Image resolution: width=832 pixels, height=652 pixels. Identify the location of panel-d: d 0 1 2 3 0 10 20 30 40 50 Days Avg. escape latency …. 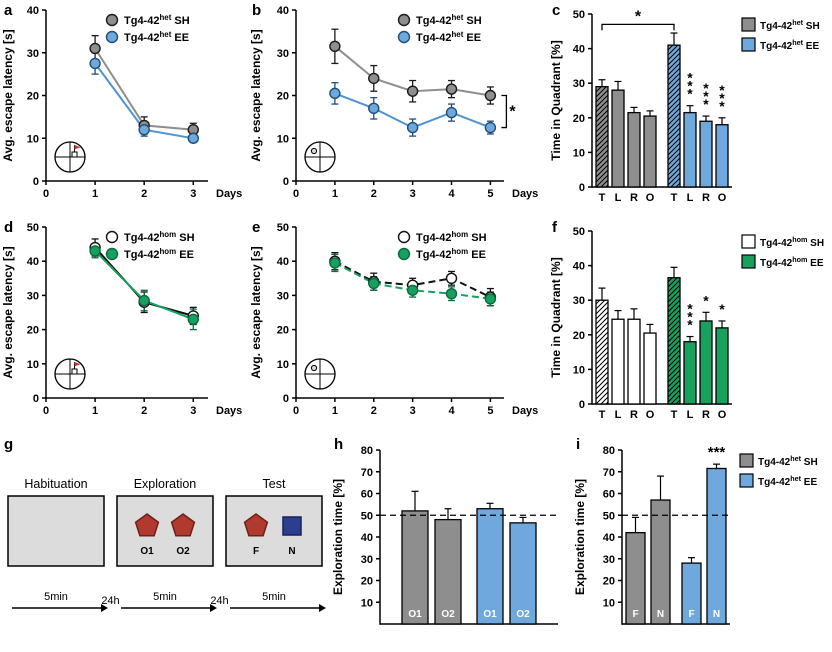
(124, 325).